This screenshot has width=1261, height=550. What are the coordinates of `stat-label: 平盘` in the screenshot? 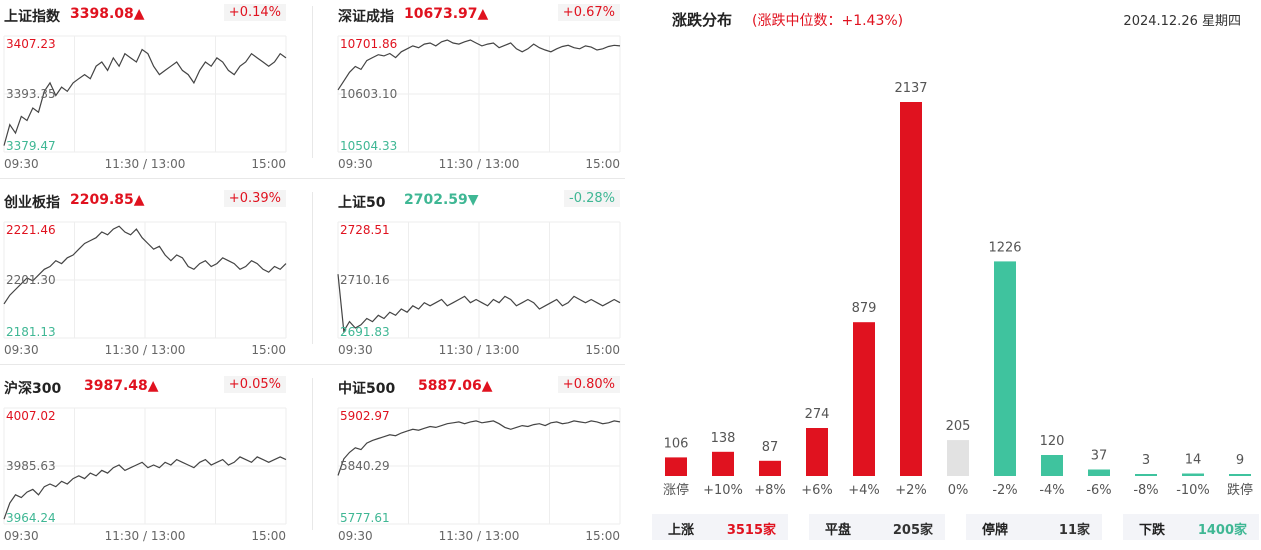 It's located at (838, 530).